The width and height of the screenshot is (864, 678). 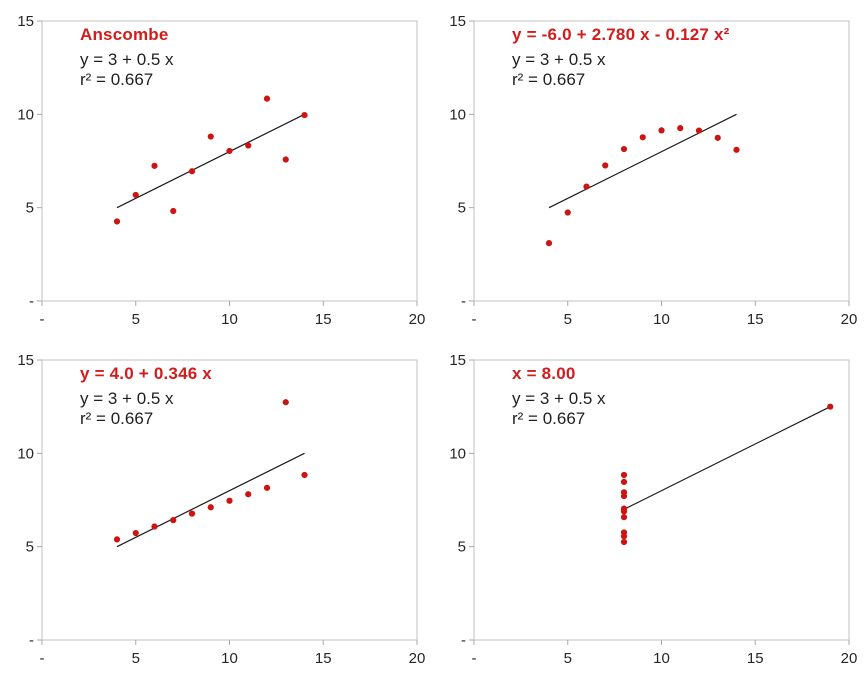 I want to click on panel-title: y = -6.0 + 2.780 x - 0.127 x², so click(x=621, y=34).